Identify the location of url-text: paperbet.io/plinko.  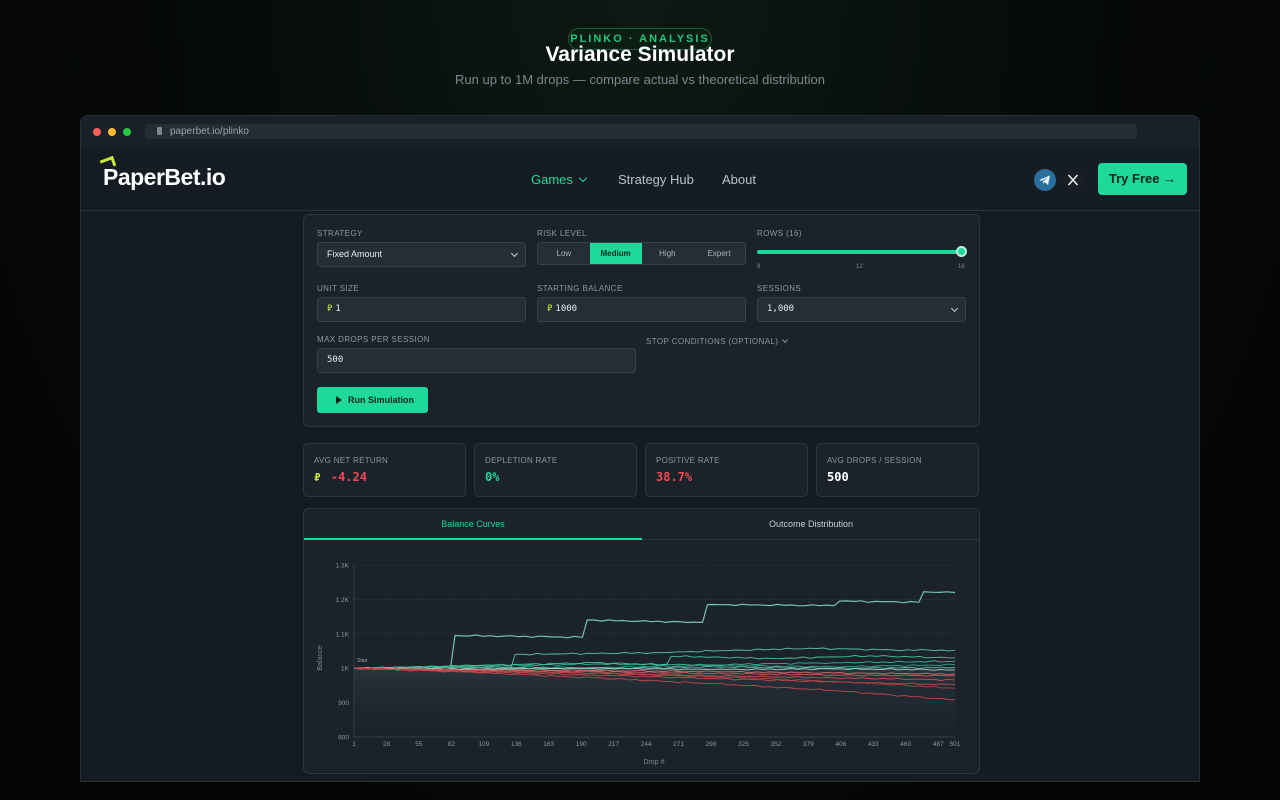
(209, 131).